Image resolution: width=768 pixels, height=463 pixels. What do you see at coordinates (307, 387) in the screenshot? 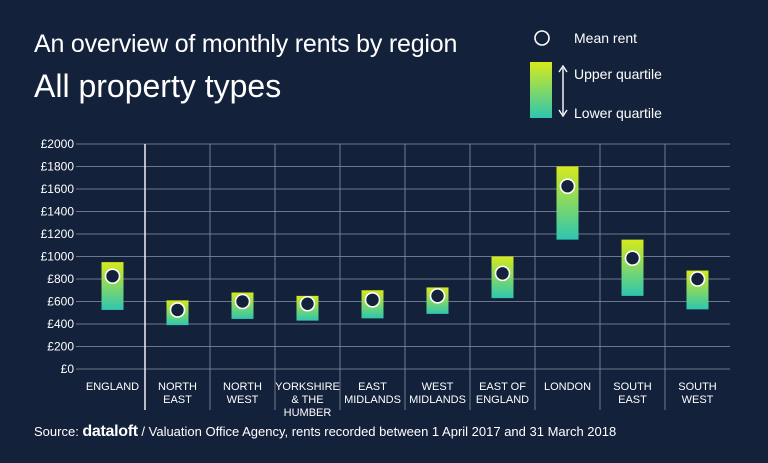
I see `x-category-label: YORKSHIRE` at bounding box center [307, 387].